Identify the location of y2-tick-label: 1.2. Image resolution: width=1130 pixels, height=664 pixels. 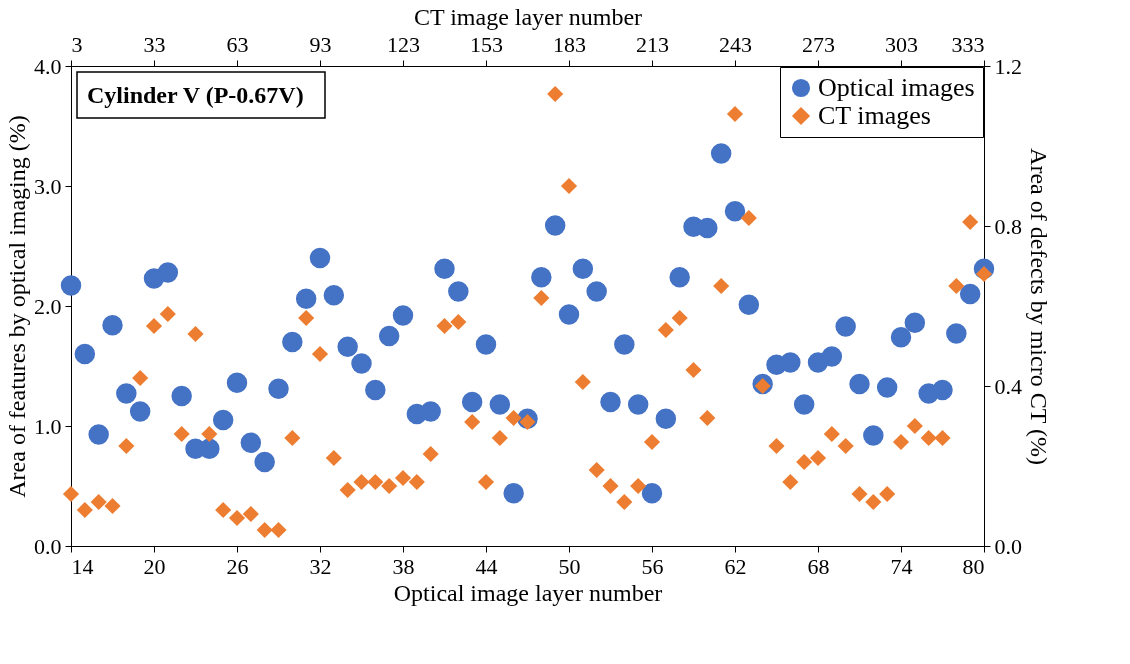
(1008, 66).